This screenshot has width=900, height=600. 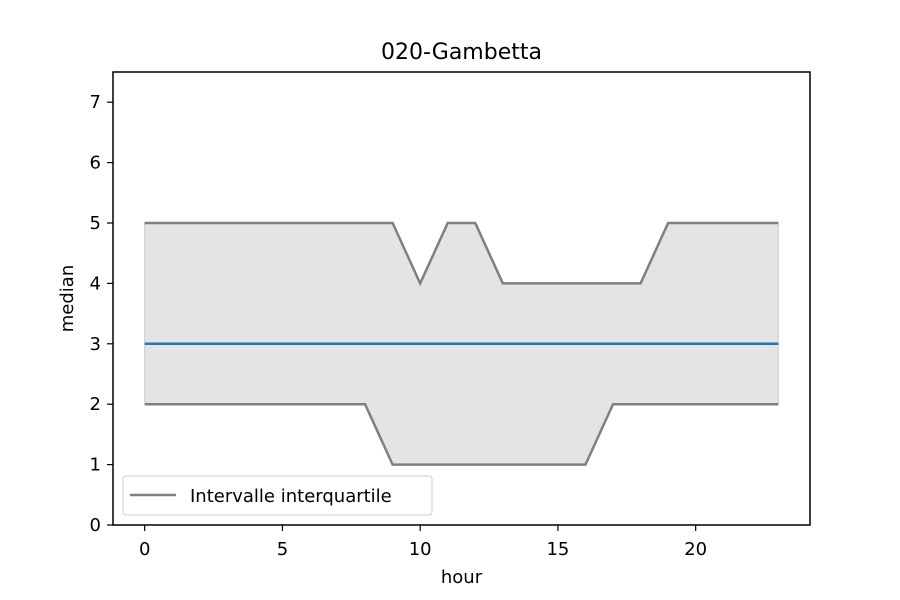 I want to click on chart-title: 020-Gambetta, so click(x=461, y=52).